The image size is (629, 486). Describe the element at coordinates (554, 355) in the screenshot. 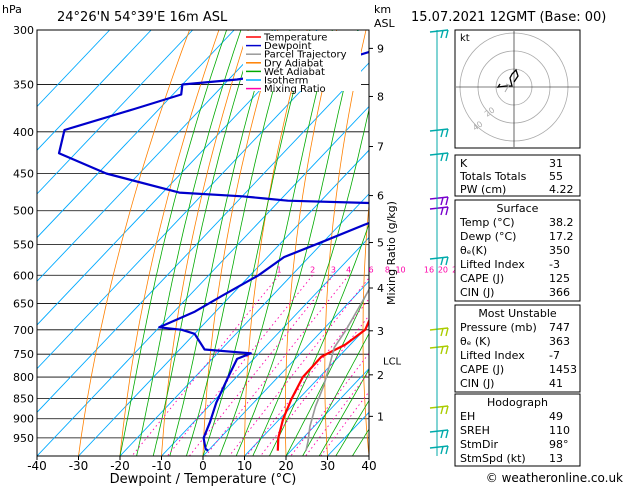

I see `info-row-value: -7` at that location.